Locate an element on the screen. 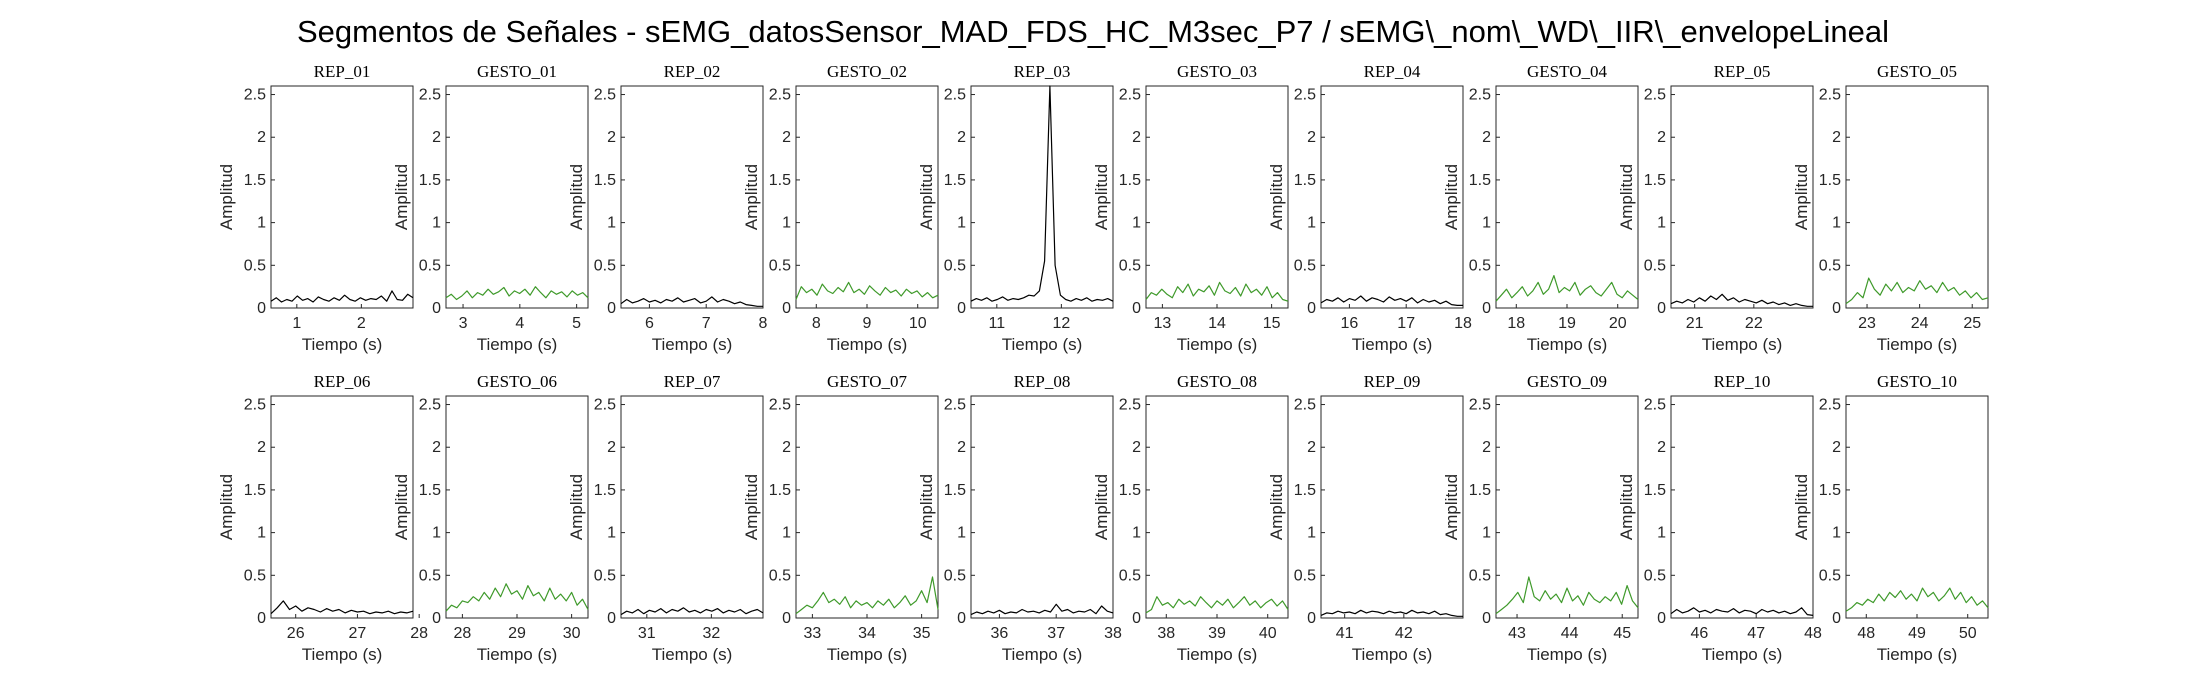  x-tick-label: 29 is located at coordinates (517, 633).